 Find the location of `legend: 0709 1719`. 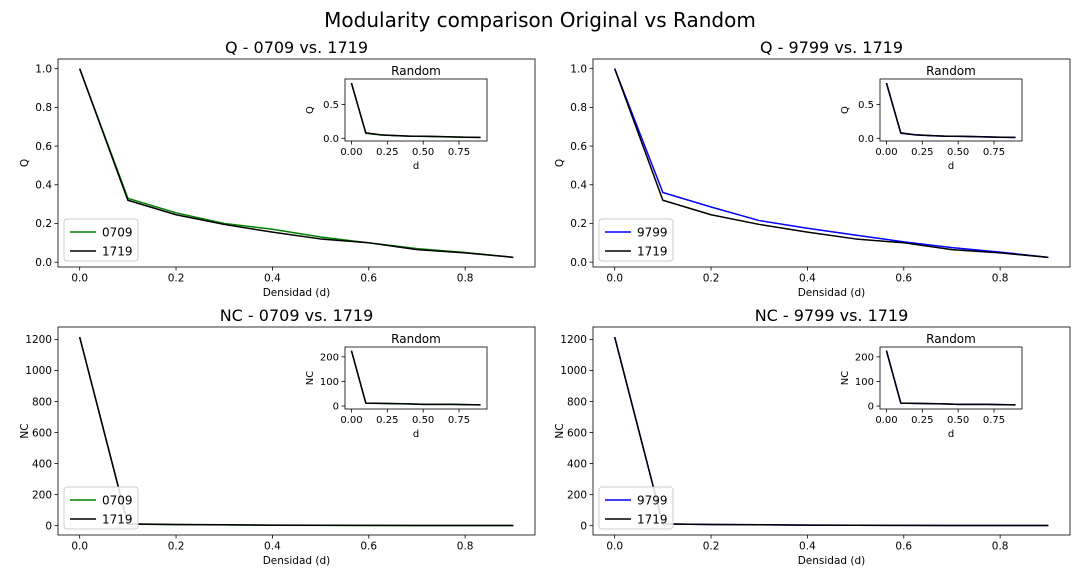

legend: 0709 1719 is located at coordinates (101, 508).